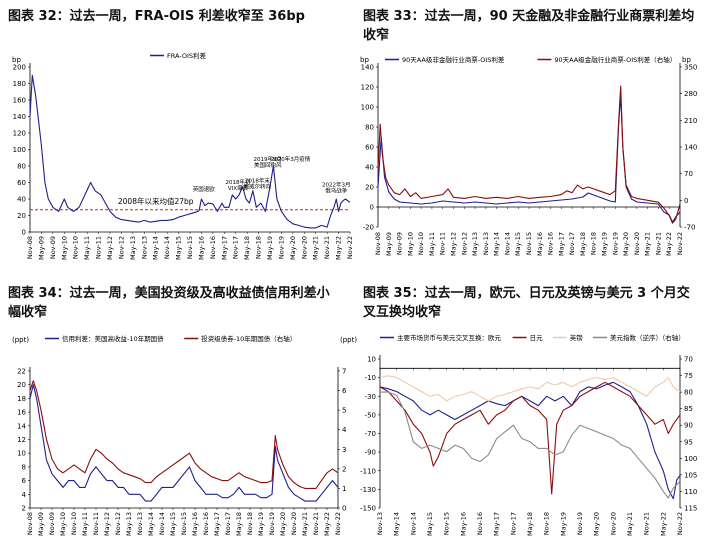 This screenshot has height=552, width=709. What do you see at coordinates (96, 523) in the screenshot?
I see `c2-xtick-label-6: Nov-11` at bounding box center [96, 523].